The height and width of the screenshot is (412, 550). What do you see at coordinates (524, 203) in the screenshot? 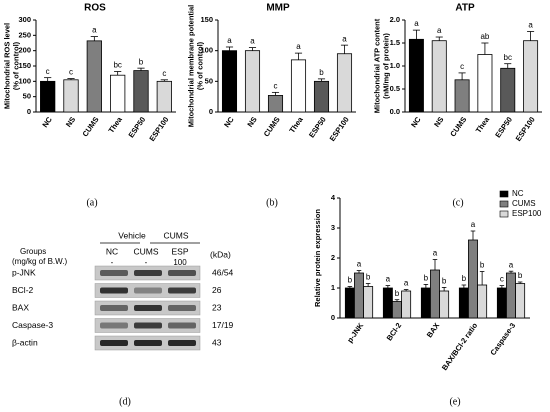
I see `legend-label: CUMS` at bounding box center [524, 203].